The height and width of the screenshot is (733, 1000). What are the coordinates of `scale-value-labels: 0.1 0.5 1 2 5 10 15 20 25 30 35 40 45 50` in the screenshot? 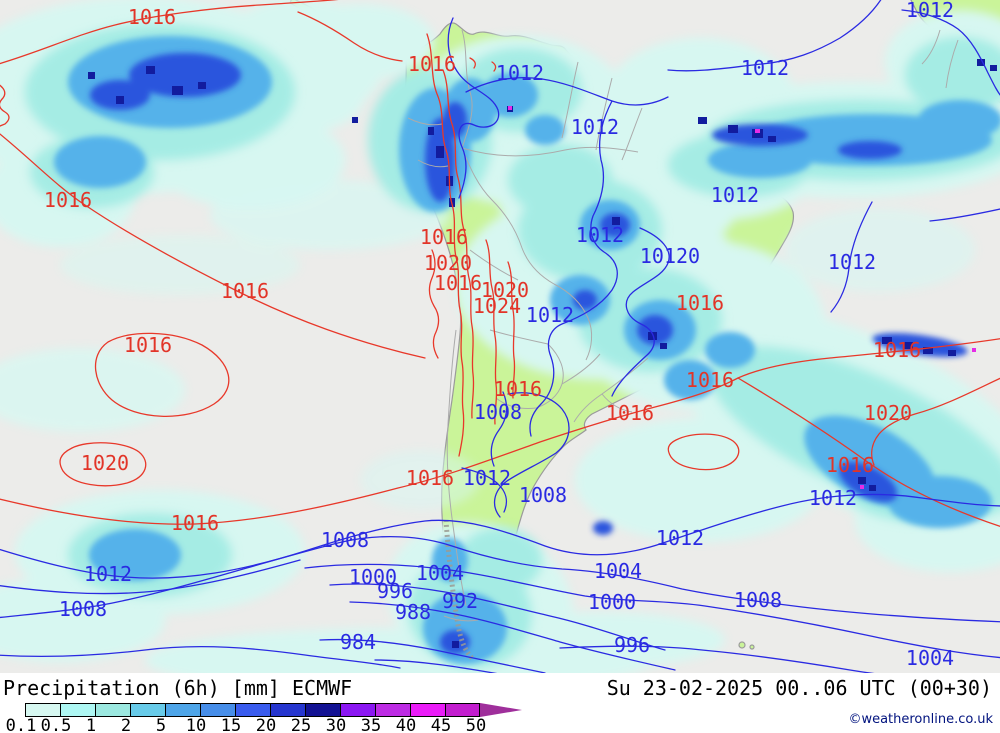 It's located at (280, 724).